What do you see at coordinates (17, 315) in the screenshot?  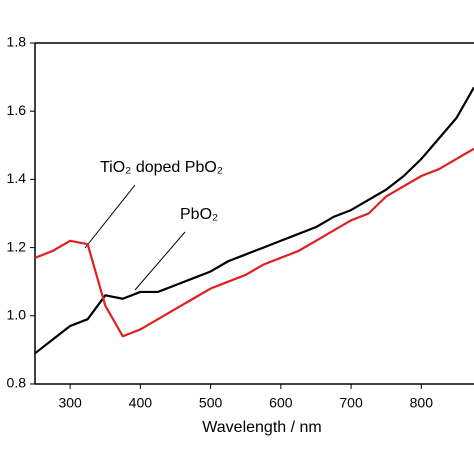 I see `y-tick-label: 1.0` at bounding box center [17, 315].